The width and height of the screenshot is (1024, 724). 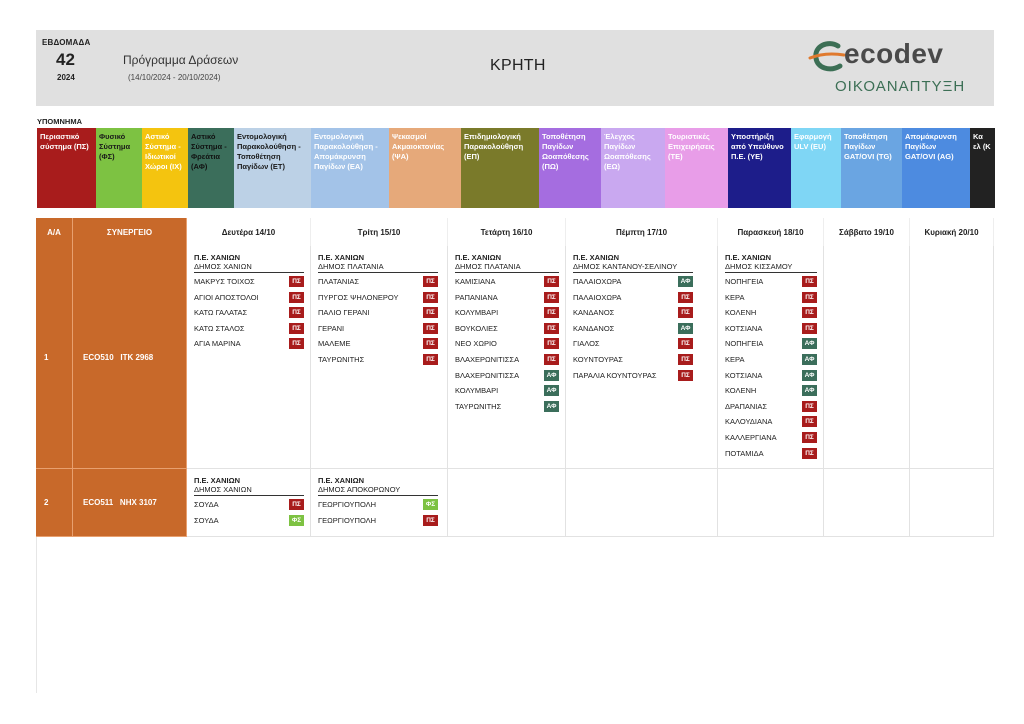 What do you see at coordinates (570, 168) in the screenshot?
I see `legend-item: Τοποθέτηση Παγίδων Ωοαπόθεσης (ΠΩ)` at bounding box center [570, 168].